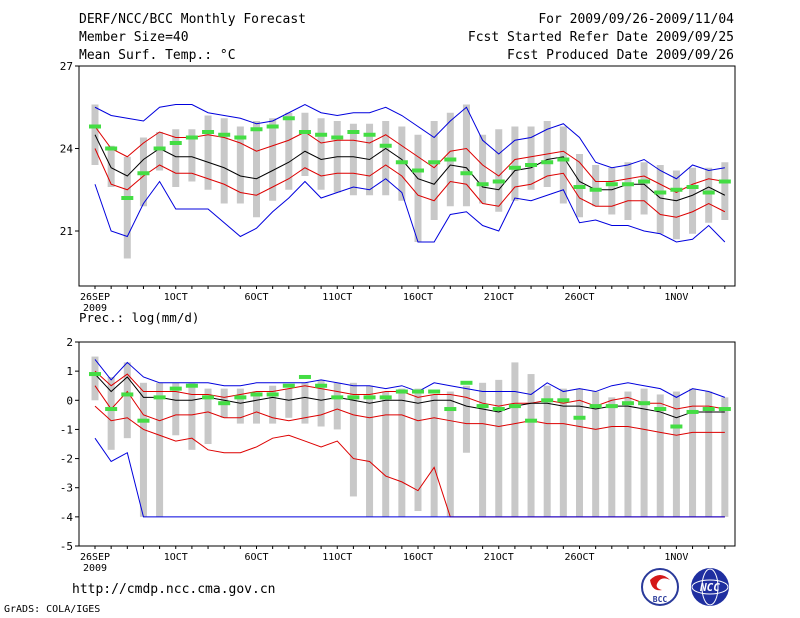 The width and height of the screenshot is (800, 618). What do you see at coordinates (52, 609) in the screenshot?
I see `grads-credit: GrADS: COLA/IGES` at bounding box center [52, 609].